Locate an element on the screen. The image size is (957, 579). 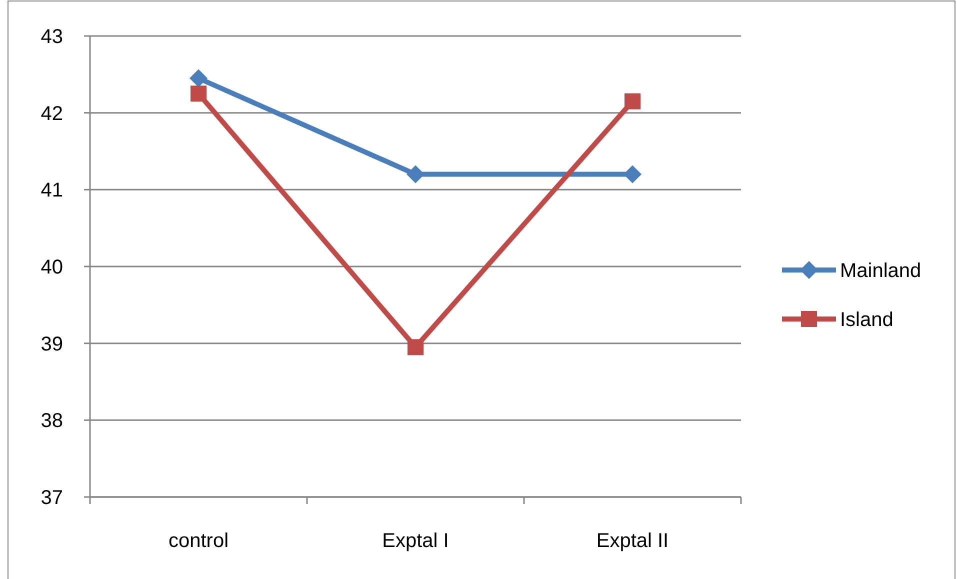
x-tick-label: Exptal I is located at coordinates (415, 541).